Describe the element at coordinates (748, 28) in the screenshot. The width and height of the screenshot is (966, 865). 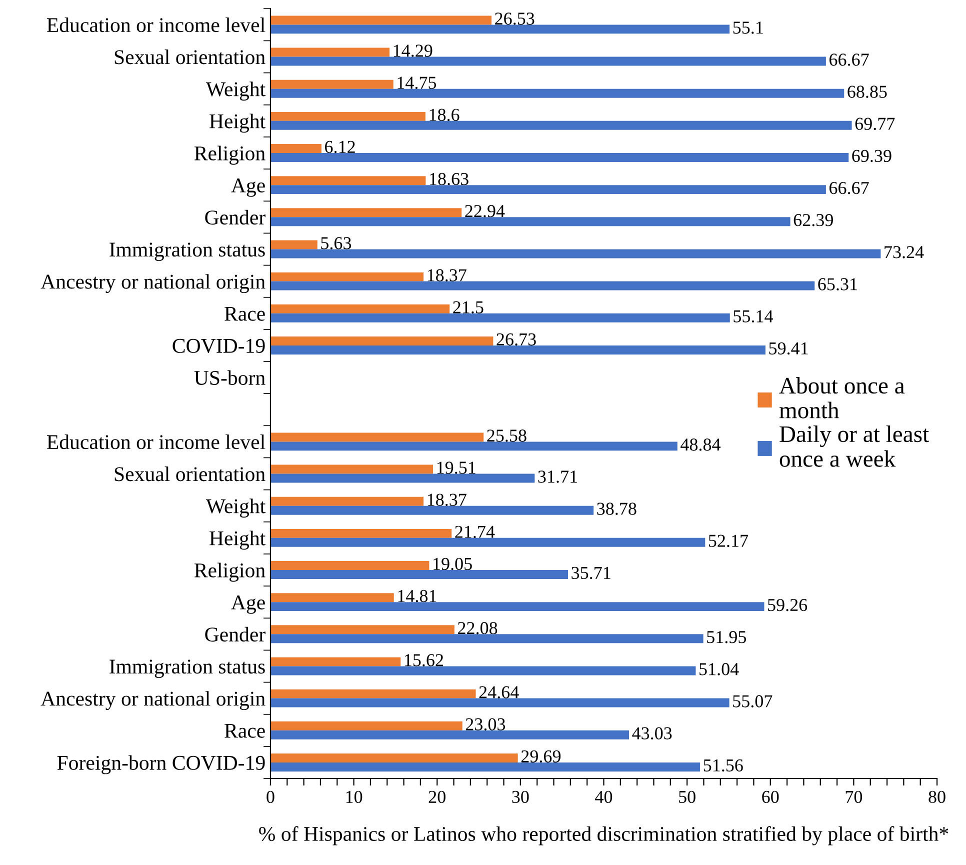
I see `data-label: 55.1` at that location.